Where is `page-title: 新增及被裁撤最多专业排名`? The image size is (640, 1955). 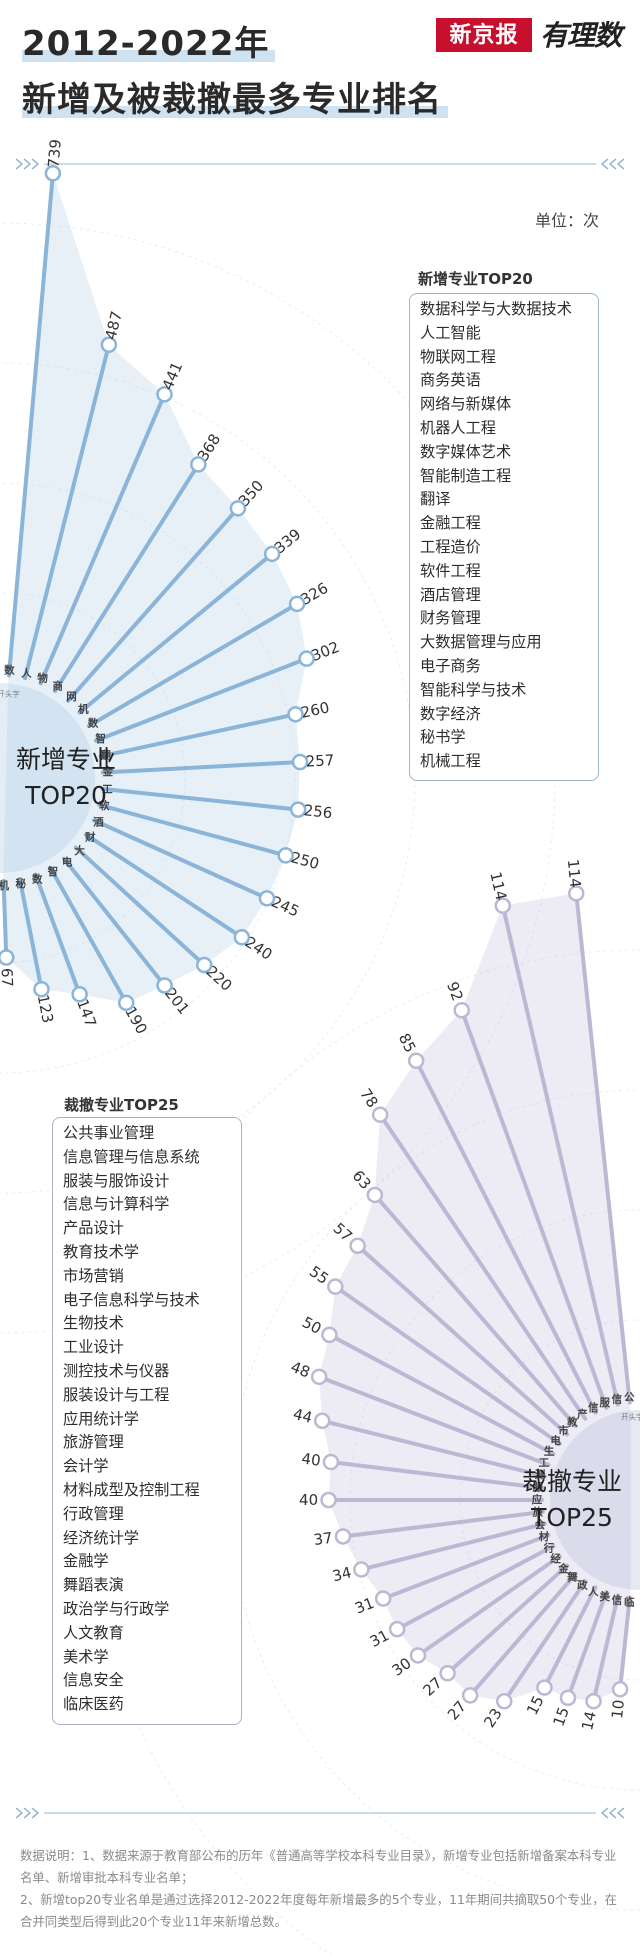 page-title: 新增及被裁撤最多专业排名 is located at coordinates (235, 100).